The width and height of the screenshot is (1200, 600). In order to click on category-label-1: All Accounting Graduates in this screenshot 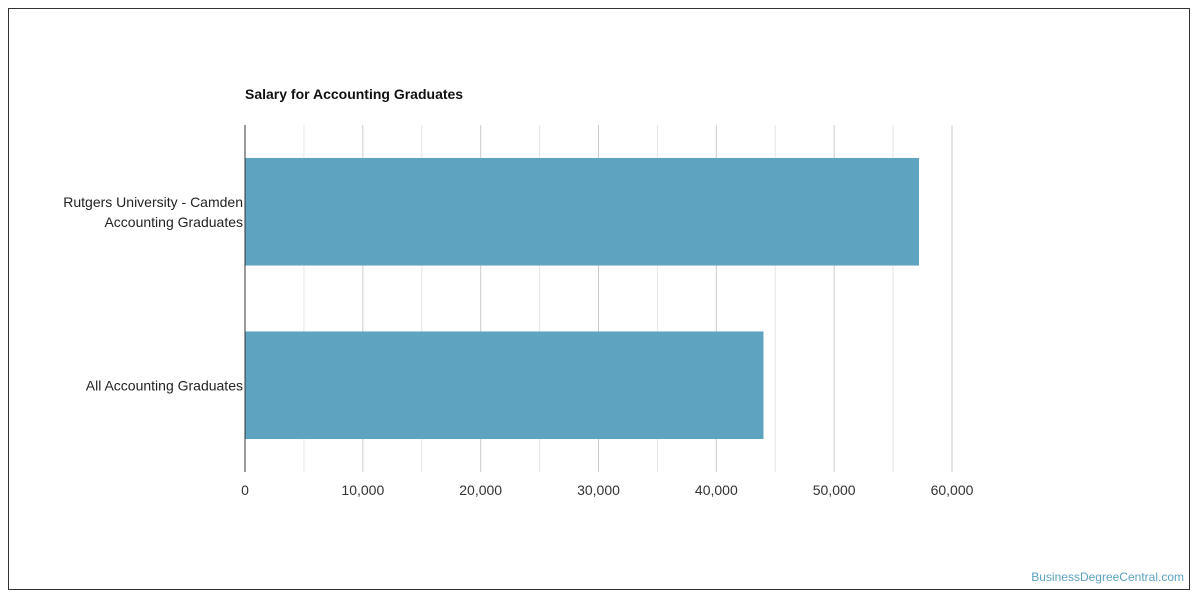, I will do `click(164, 385)`.